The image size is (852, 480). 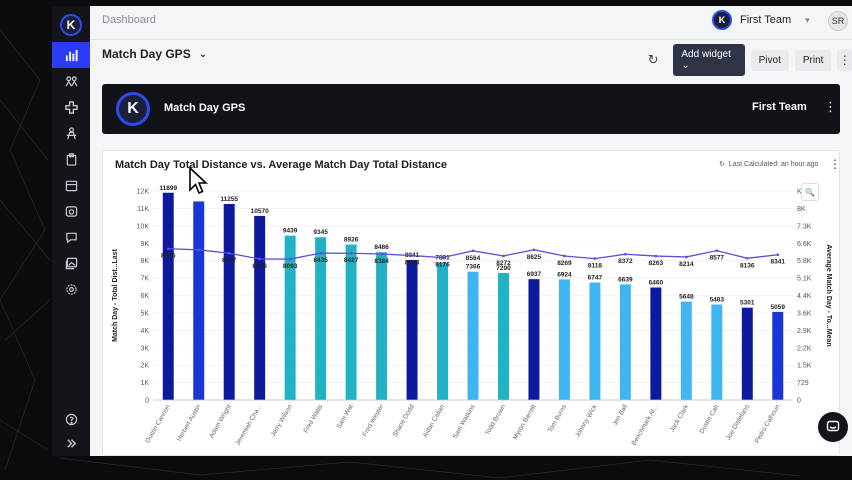 What do you see at coordinates (229, 260) in the screenshot?
I see `average-value-label: 8427` at bounding box center [229, 260].